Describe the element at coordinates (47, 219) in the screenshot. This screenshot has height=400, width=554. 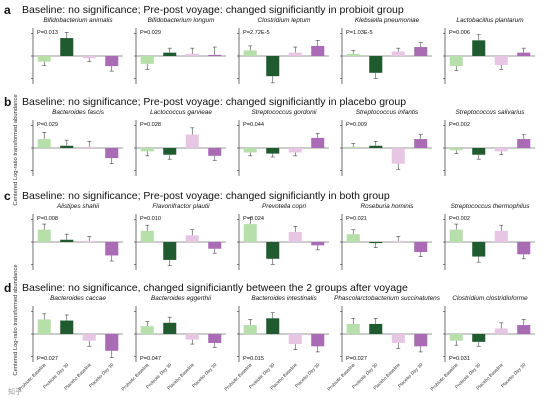
I see `p-value-label: P=0.008` at that location.